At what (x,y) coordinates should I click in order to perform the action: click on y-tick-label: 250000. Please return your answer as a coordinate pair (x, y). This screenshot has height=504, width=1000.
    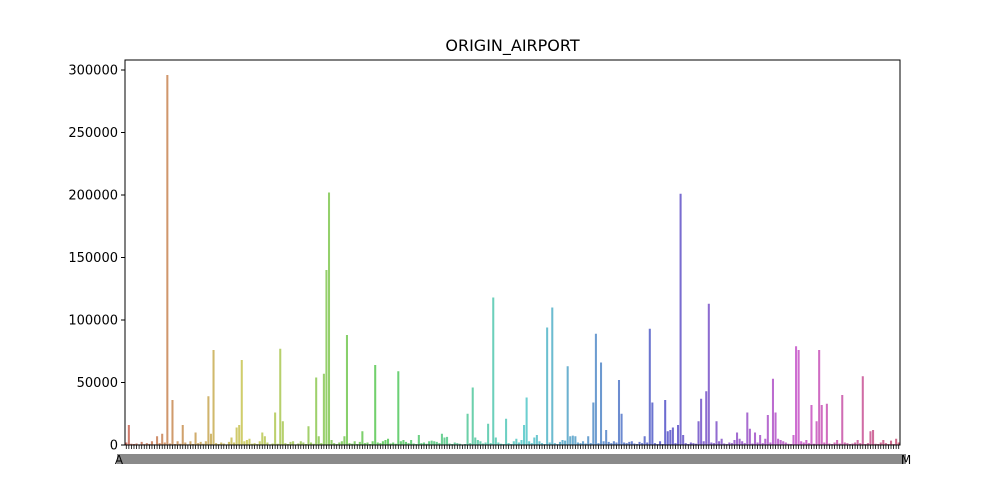
    Looking at the image, I should click on (93, 133).